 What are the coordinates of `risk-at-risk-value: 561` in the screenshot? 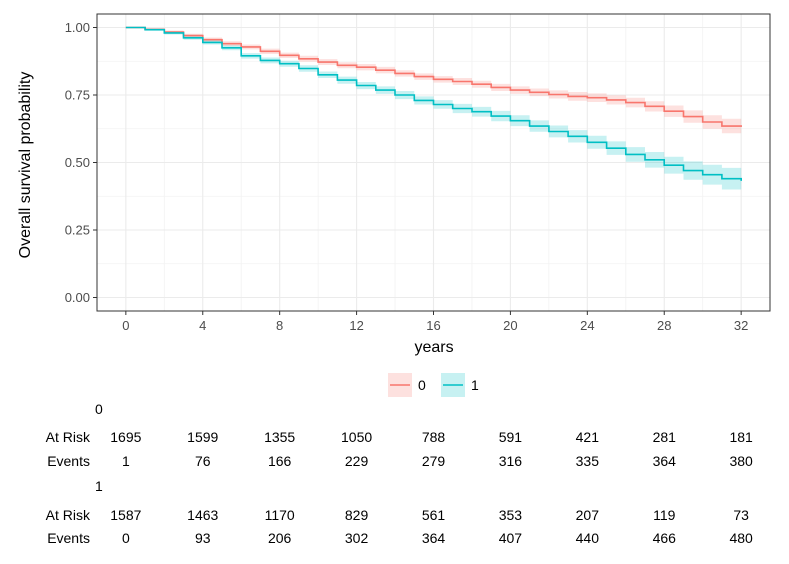 It's located at (434, 515).